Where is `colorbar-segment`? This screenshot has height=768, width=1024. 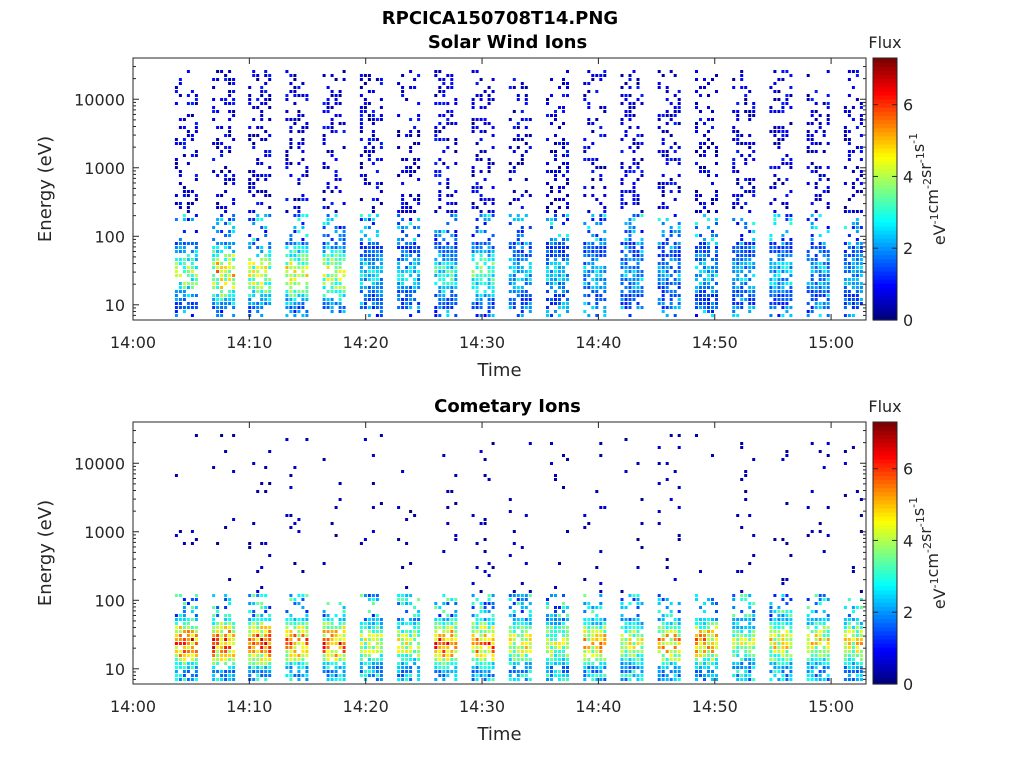
colorbar-segment is located at coordinates (885, 171).